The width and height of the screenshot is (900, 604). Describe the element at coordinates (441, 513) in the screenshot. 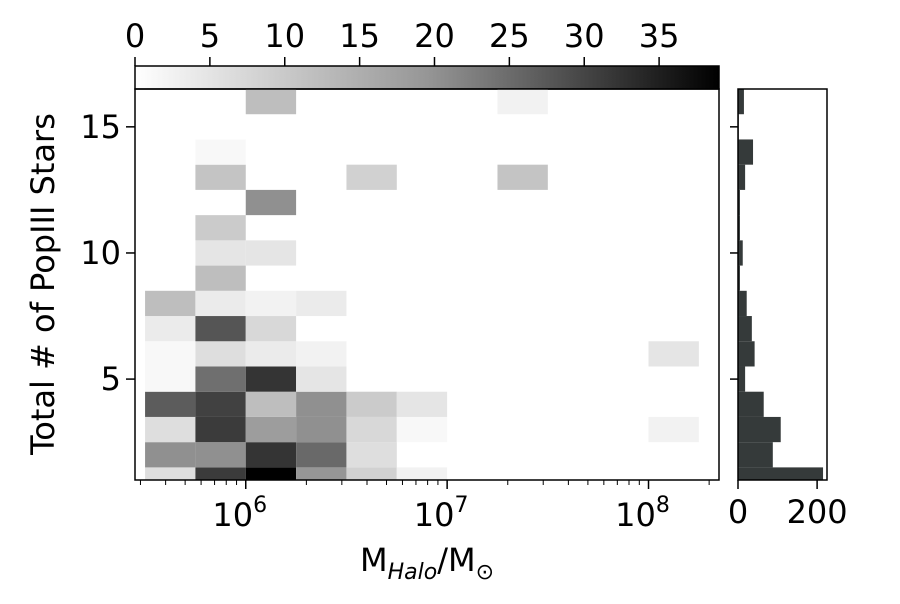

I see `x-tick-label: 10⁷` at that location.